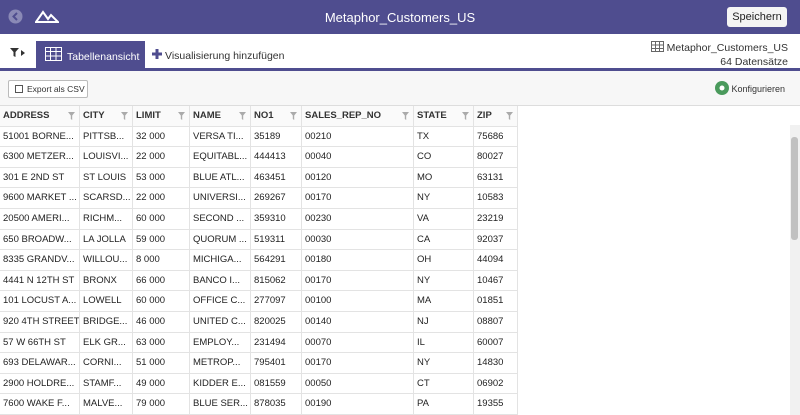 Image resolution: width=800 pixels, height=415 pixels. What do you see at coordinates (47, 16) in the screenshot?
I see `logo` at bounding box center [47, 16].